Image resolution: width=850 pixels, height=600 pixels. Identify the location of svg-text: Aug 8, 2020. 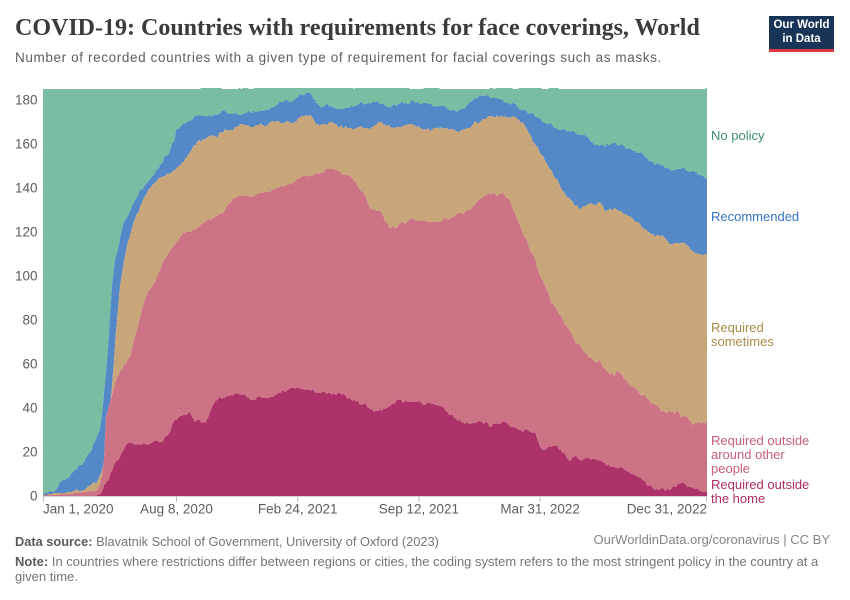
(176, 509).